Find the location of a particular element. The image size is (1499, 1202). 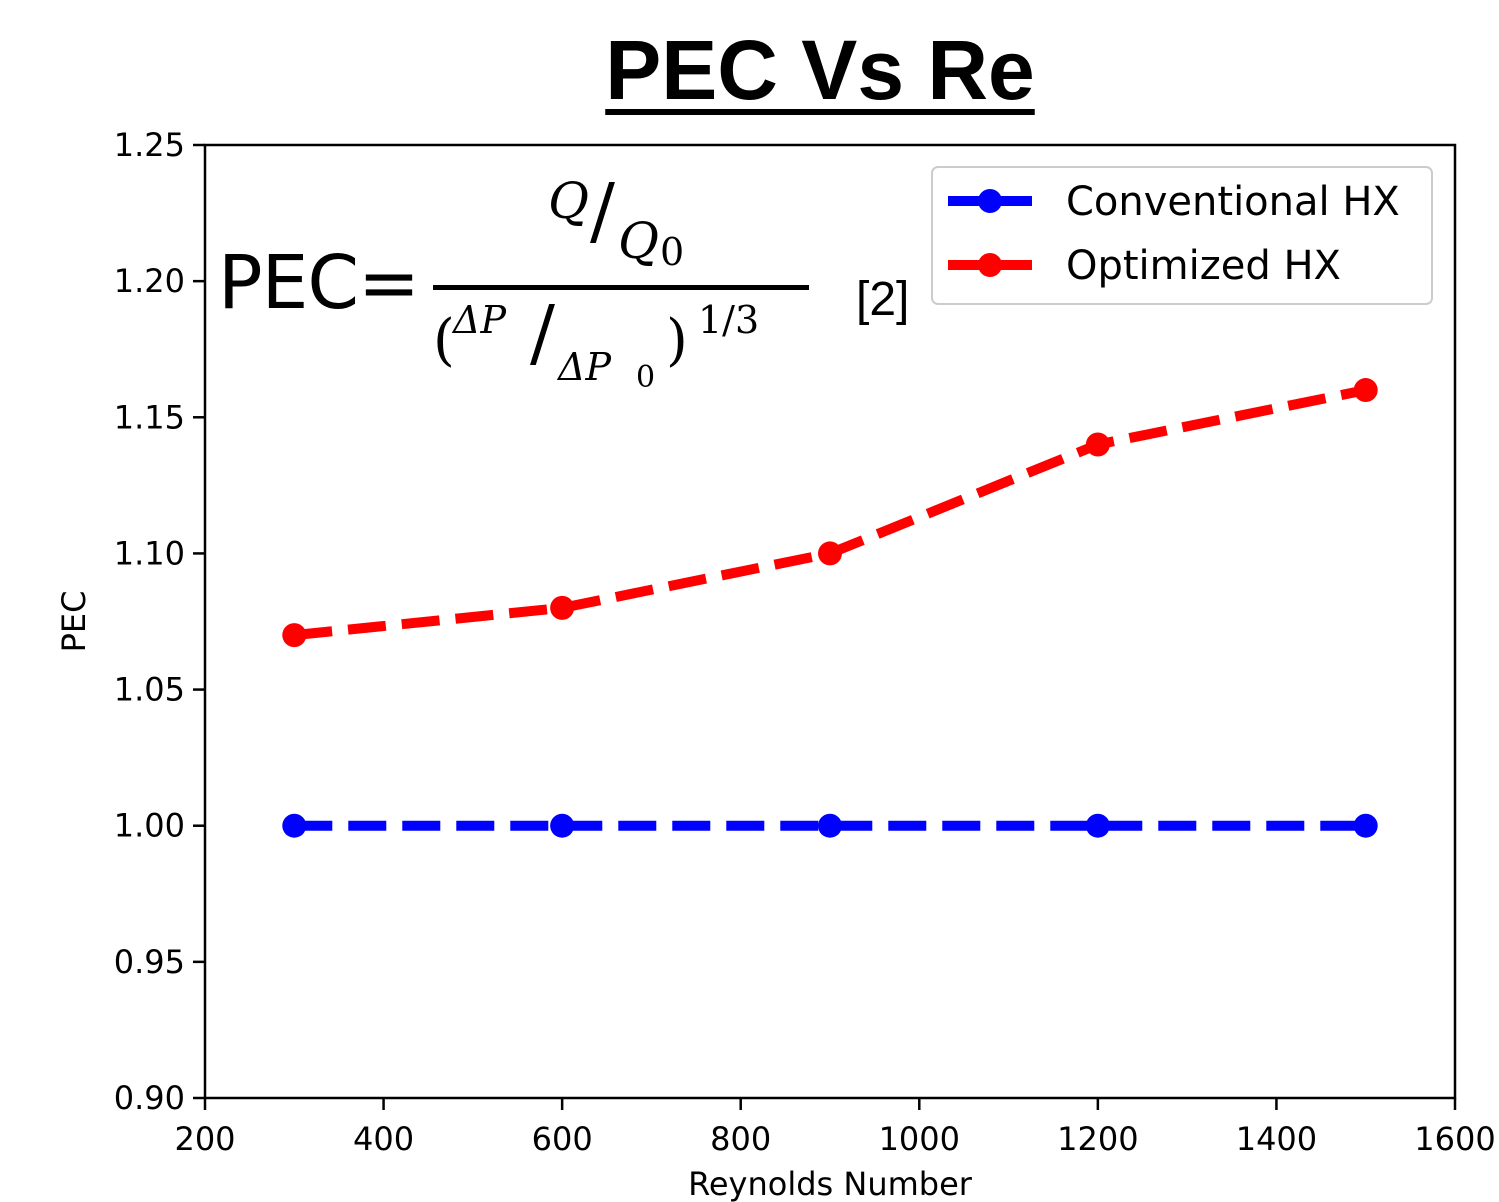

legend-label: Optimized HX is located at coordinates (1203, 266).